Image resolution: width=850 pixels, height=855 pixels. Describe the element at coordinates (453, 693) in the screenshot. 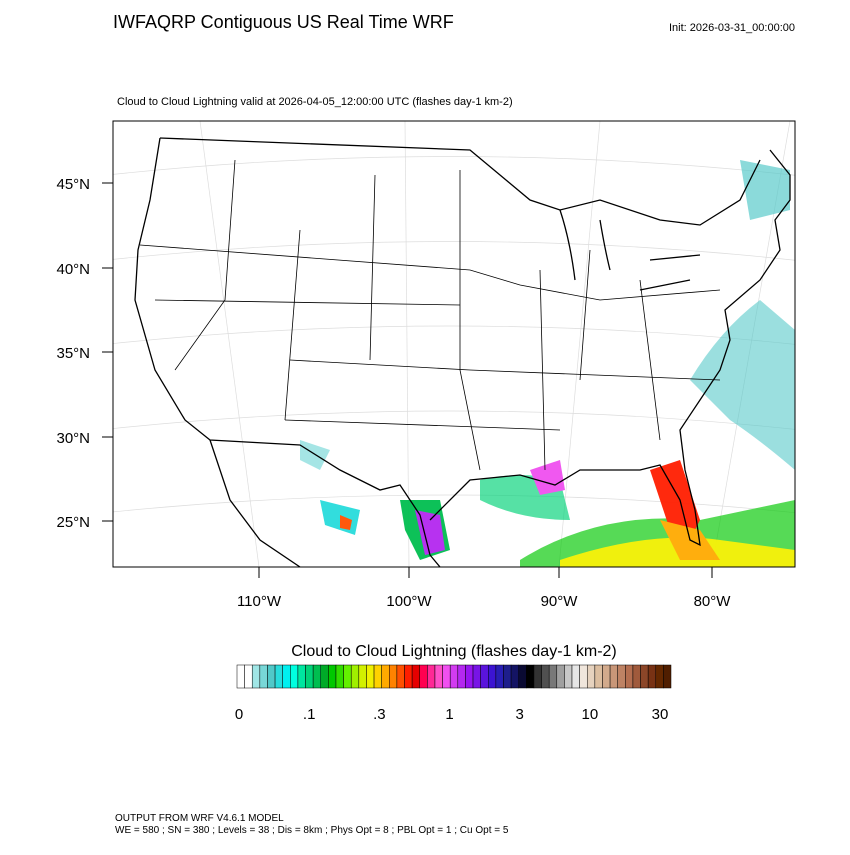

I see `colorbar: 0 .1 .3 1 3 10 30` at that location.